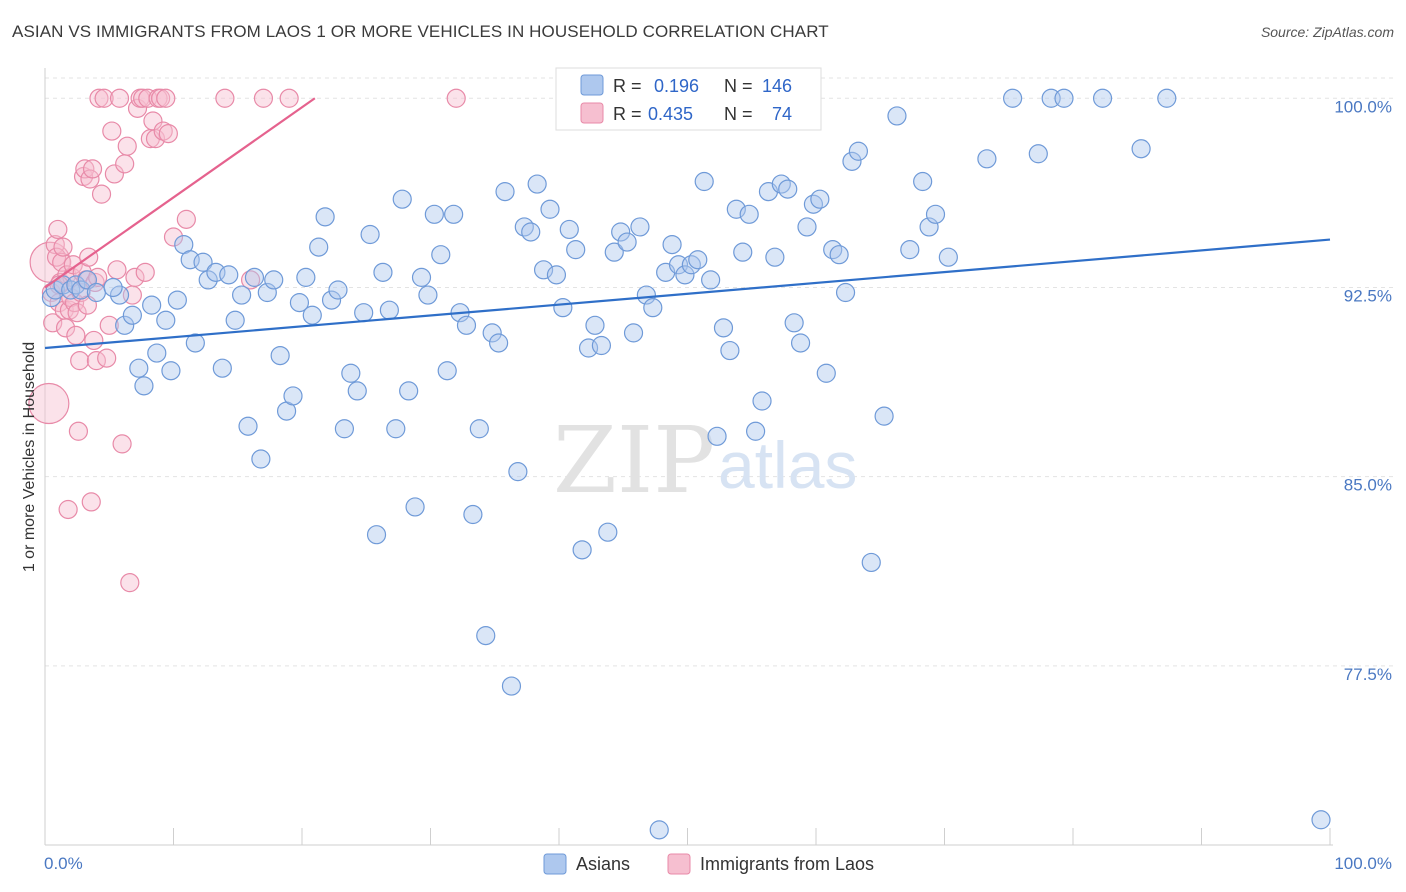  Describe the element at coordinates (555, 864) in the screenshot. I see `bottom-legend-swatch-asians` at that location.